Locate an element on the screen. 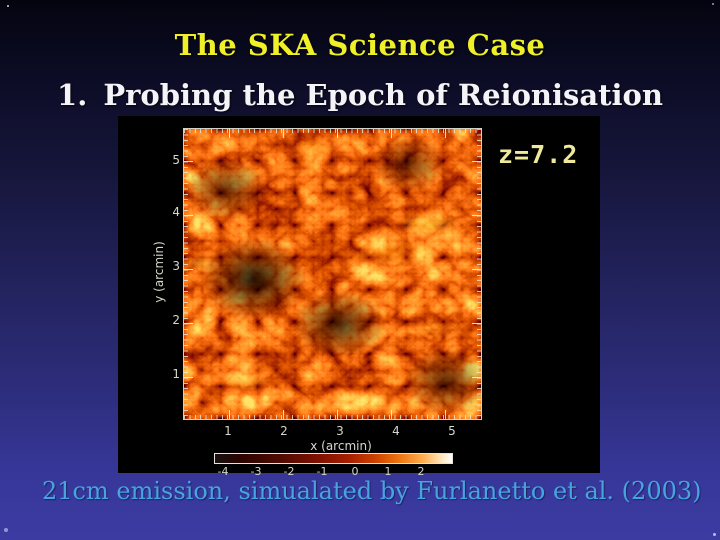 Image resolution: width=720 pixels, height=540 pixels. corner-dot-bottom-right is located at coordinates (714, 534).